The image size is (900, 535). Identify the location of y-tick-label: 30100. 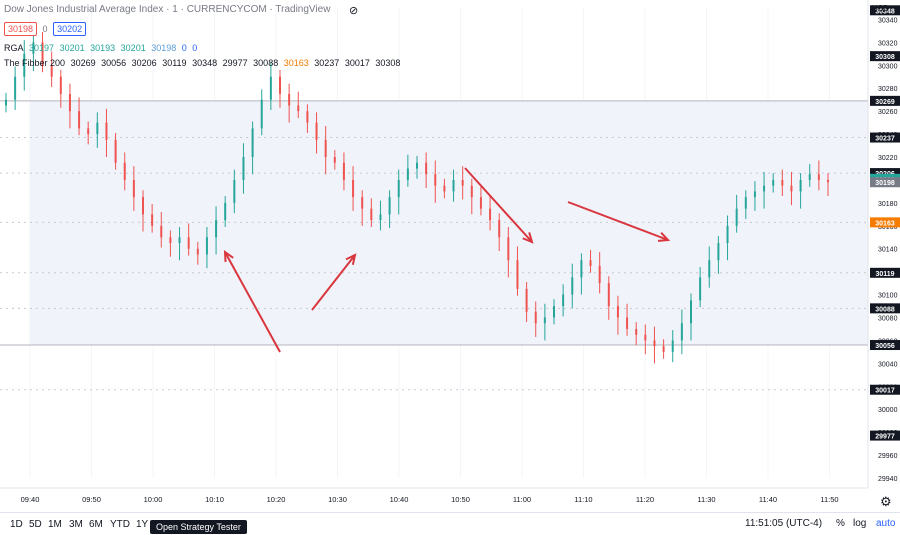
(888, 296).